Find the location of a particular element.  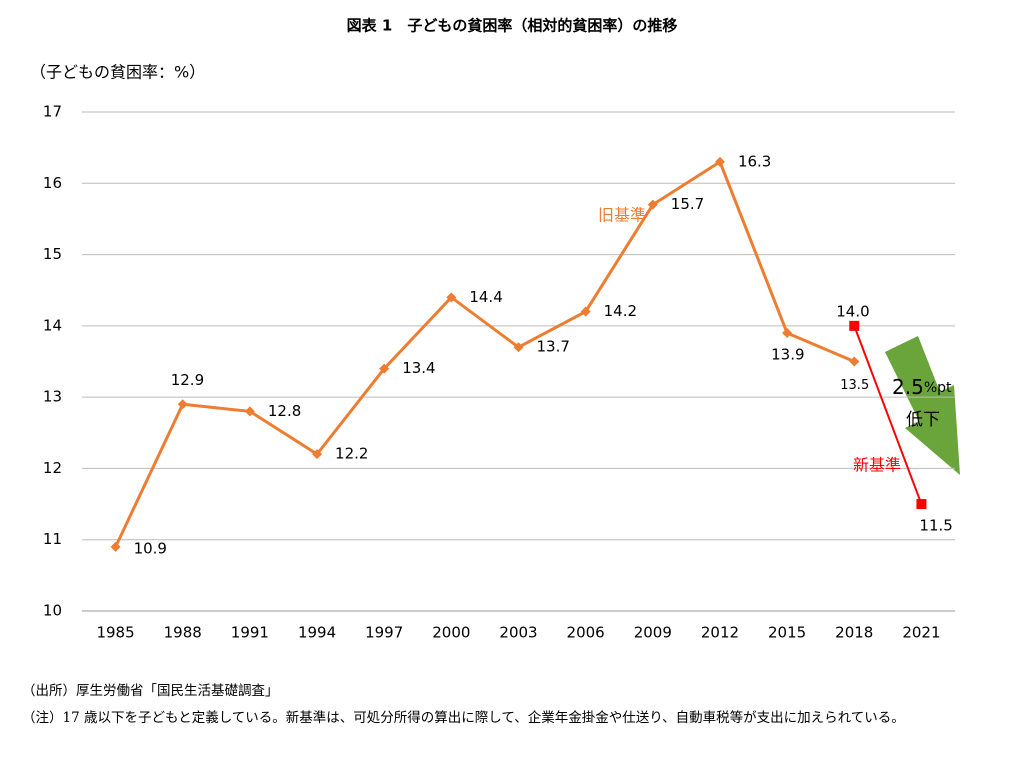

value-label: 15.7 is located at coordinates (687, 204).